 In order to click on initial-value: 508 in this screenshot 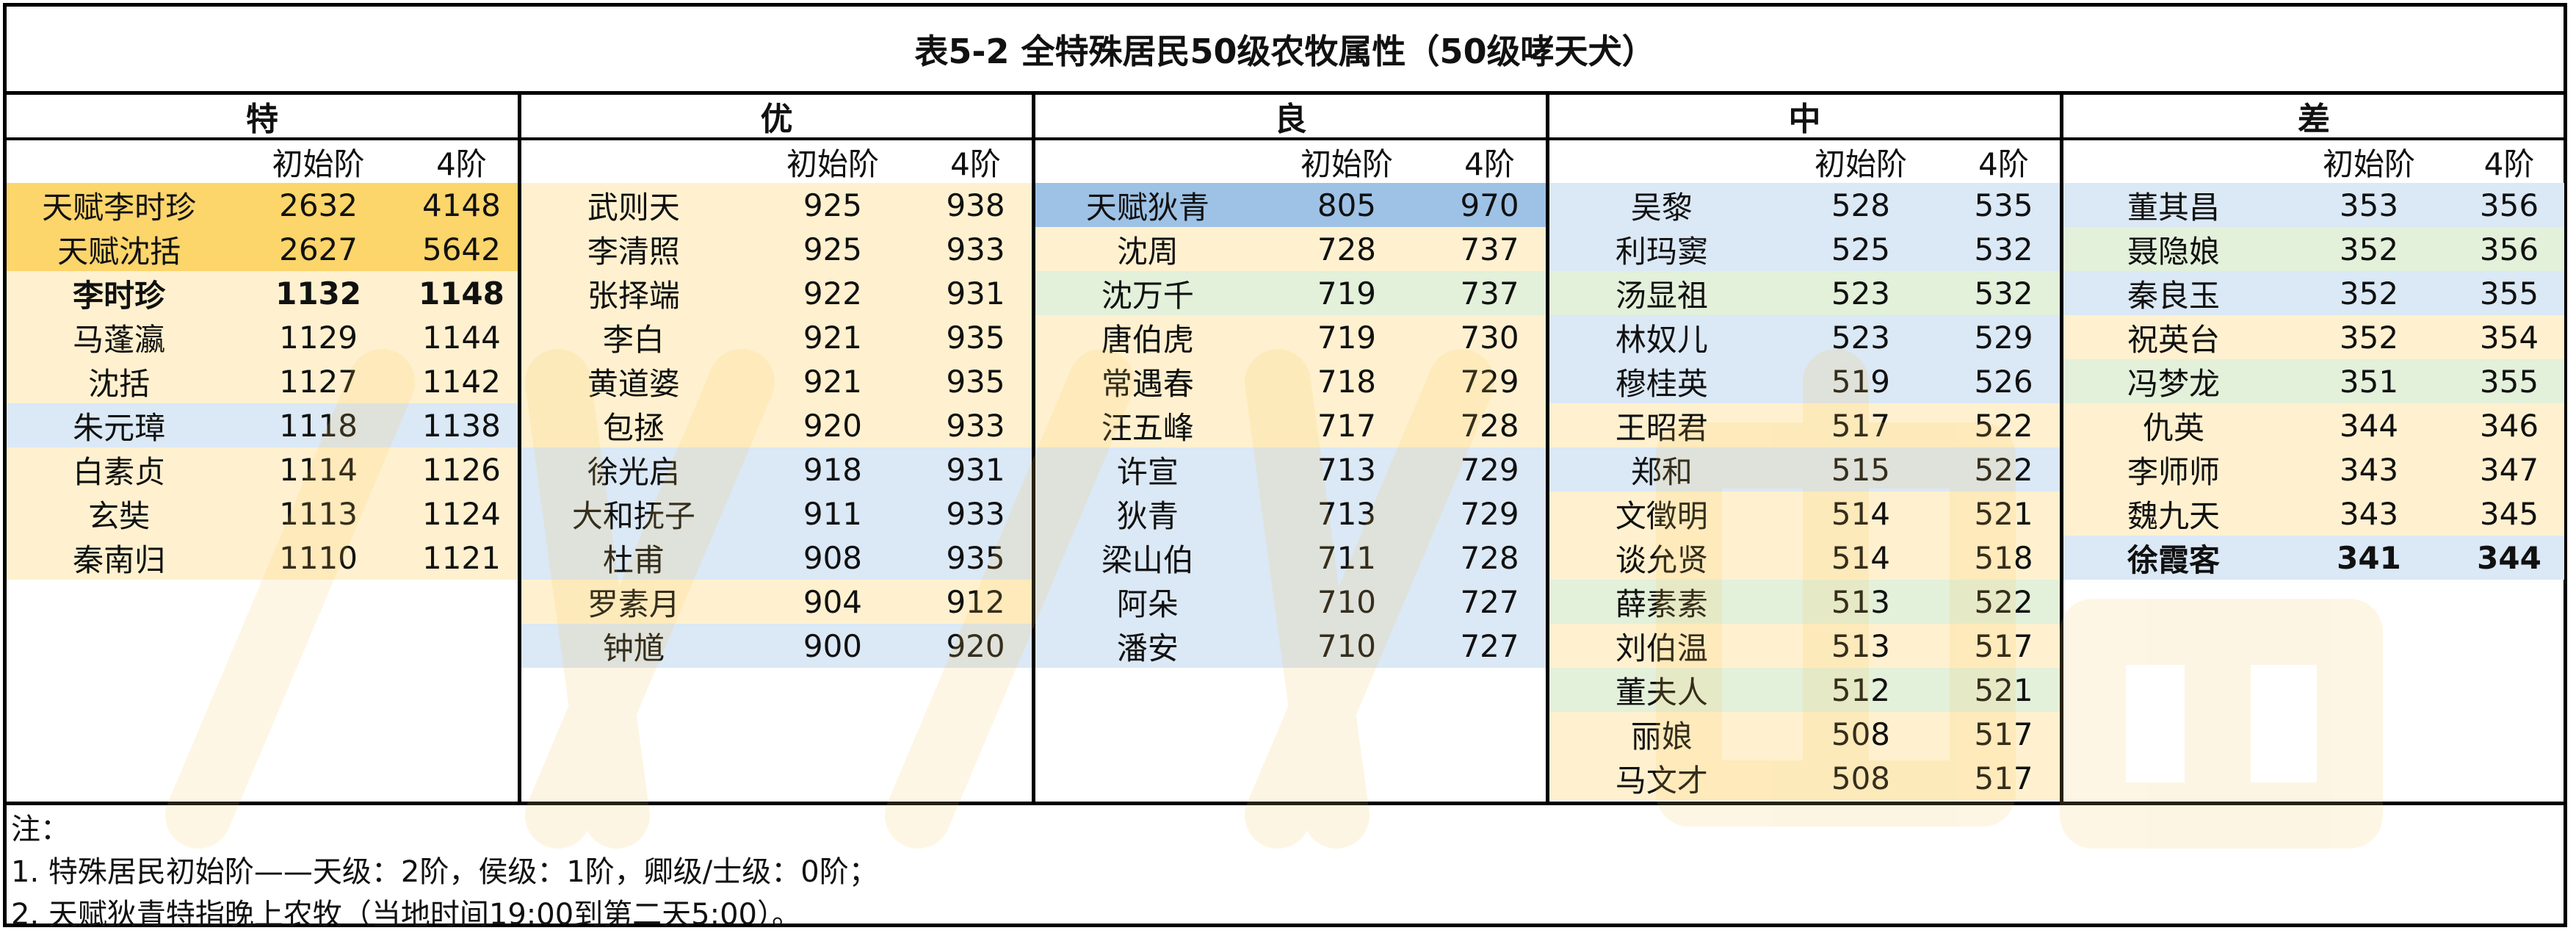, I will do `click(1861, 778)`.